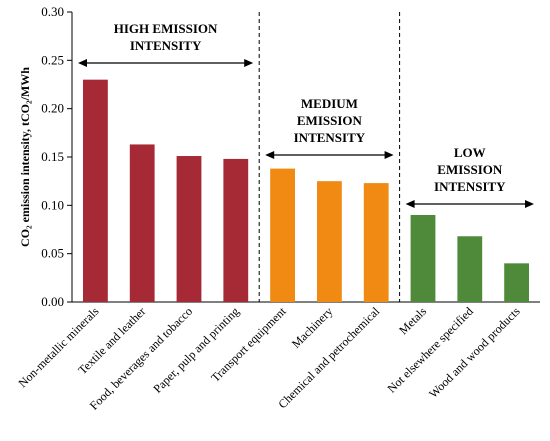 Image resolution: width=550 pixels, height=441 pixels. Describe the element at coordinates (52, 59) in the screenshot. I see `y-tick-label: 0.25` at that location.